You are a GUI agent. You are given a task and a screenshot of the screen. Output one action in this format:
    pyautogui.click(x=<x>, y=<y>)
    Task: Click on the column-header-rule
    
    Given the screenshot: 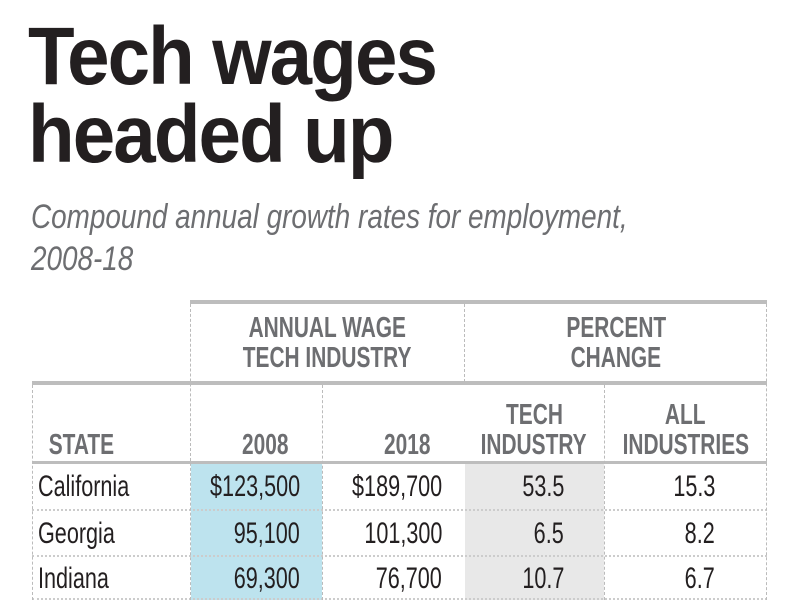 What is the action you would take?
    pyautogui.click(x=399, y=462)
    